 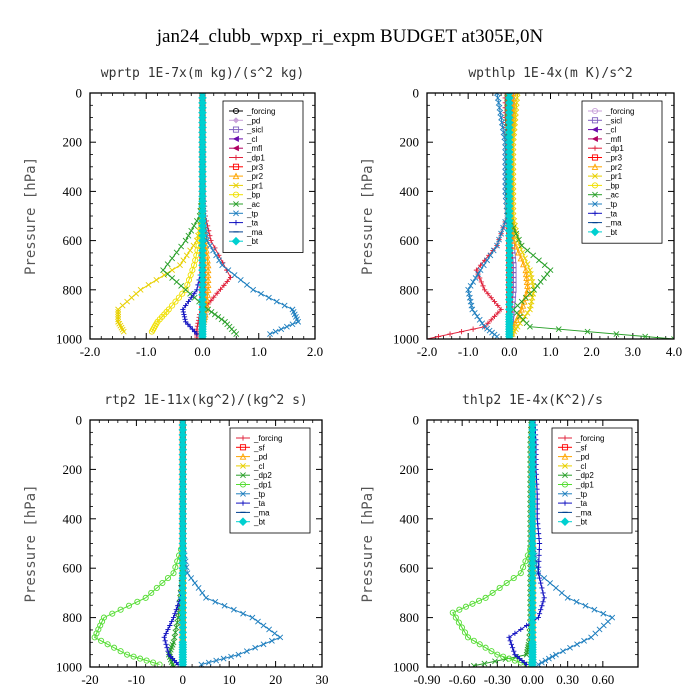 I want to click on legend-entry: _cl, so click(x=258, y=466).